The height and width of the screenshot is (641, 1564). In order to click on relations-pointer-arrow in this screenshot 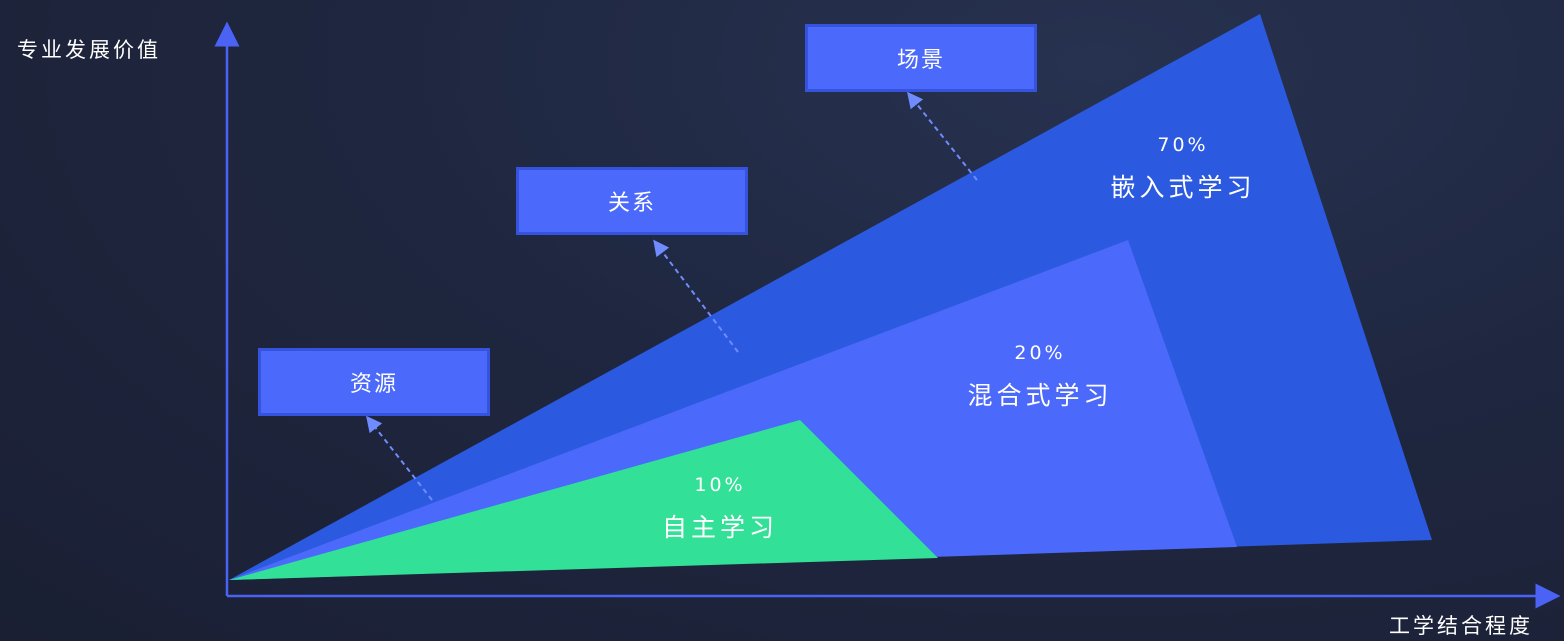, I will do `click(696, 296)`.